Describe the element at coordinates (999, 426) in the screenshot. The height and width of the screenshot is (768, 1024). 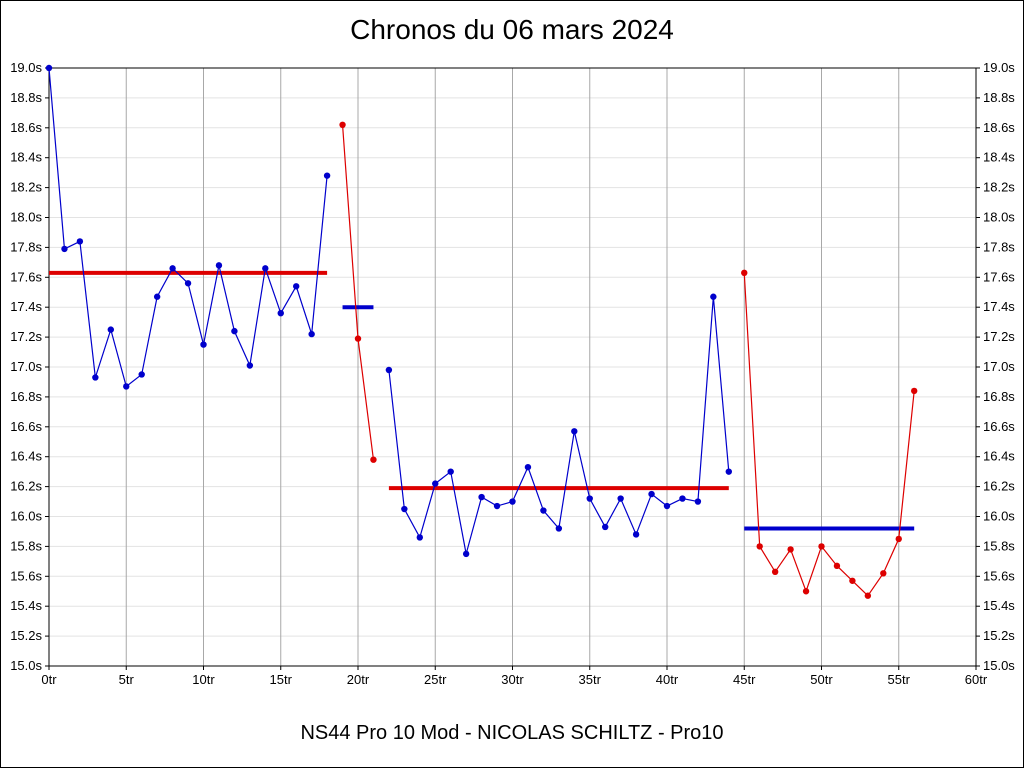
I see `y-tick-label-right: 16.6s` at that location.